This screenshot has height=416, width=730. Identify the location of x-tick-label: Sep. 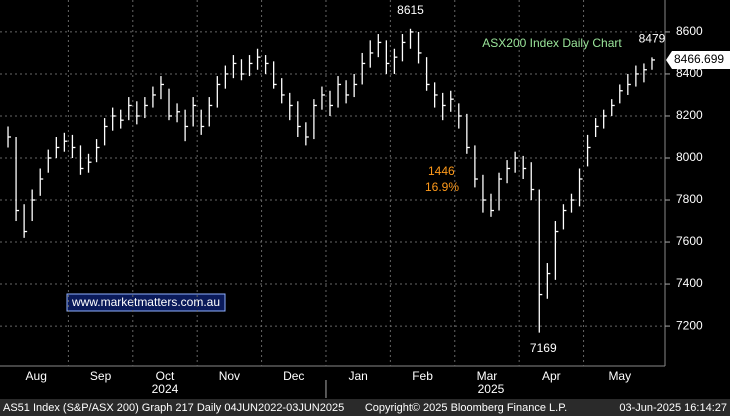
(101, 376).